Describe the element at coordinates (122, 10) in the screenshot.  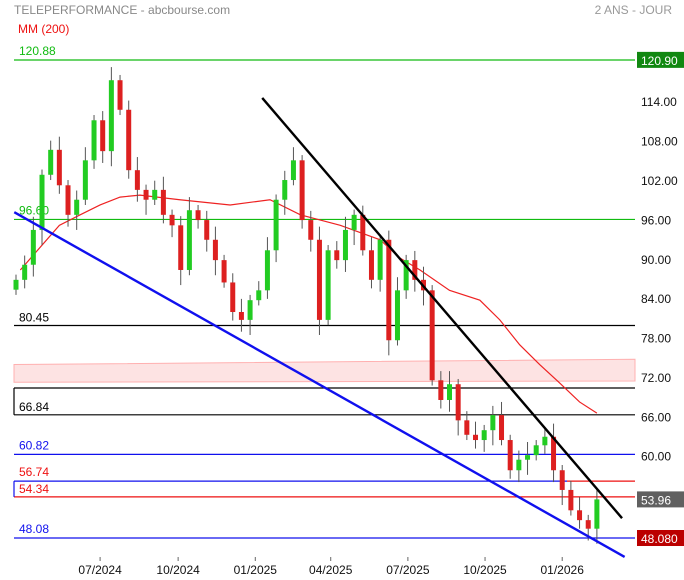
I see `chart-title: TELEPERFORMANCE - abcbourse.com` at that location.